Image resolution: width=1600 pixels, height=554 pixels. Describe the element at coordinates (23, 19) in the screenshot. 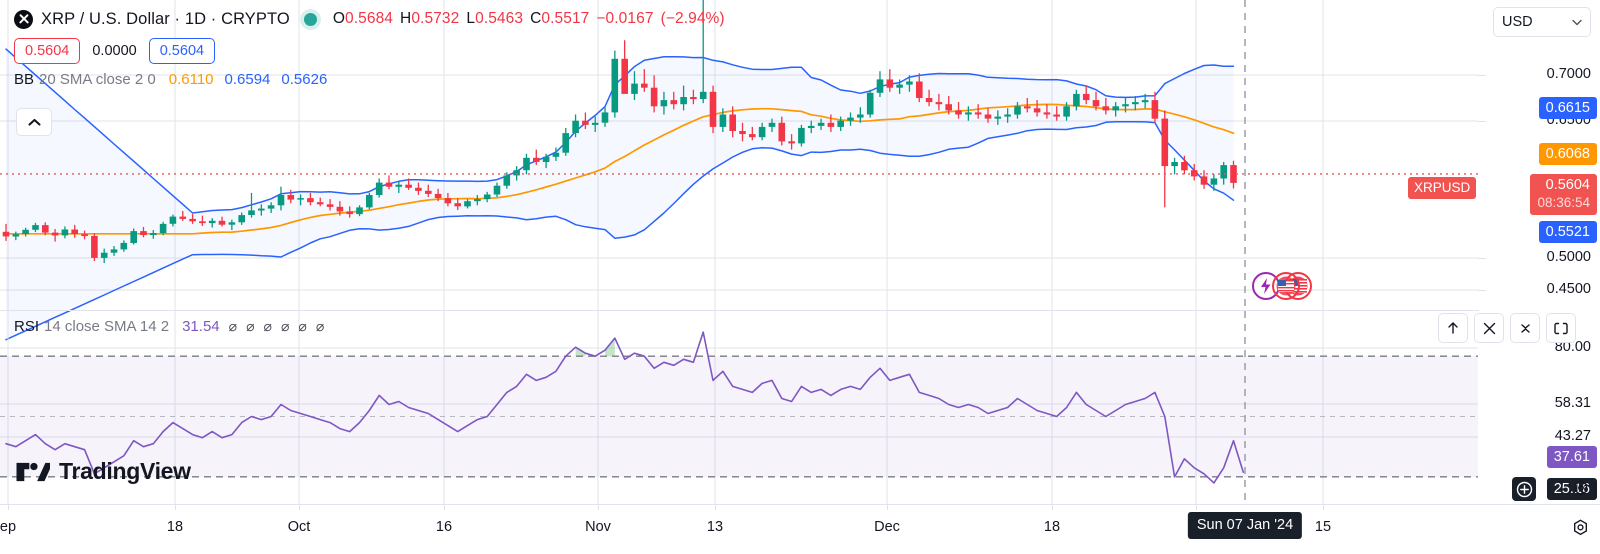

I see `xrp-x-icon` at that location.